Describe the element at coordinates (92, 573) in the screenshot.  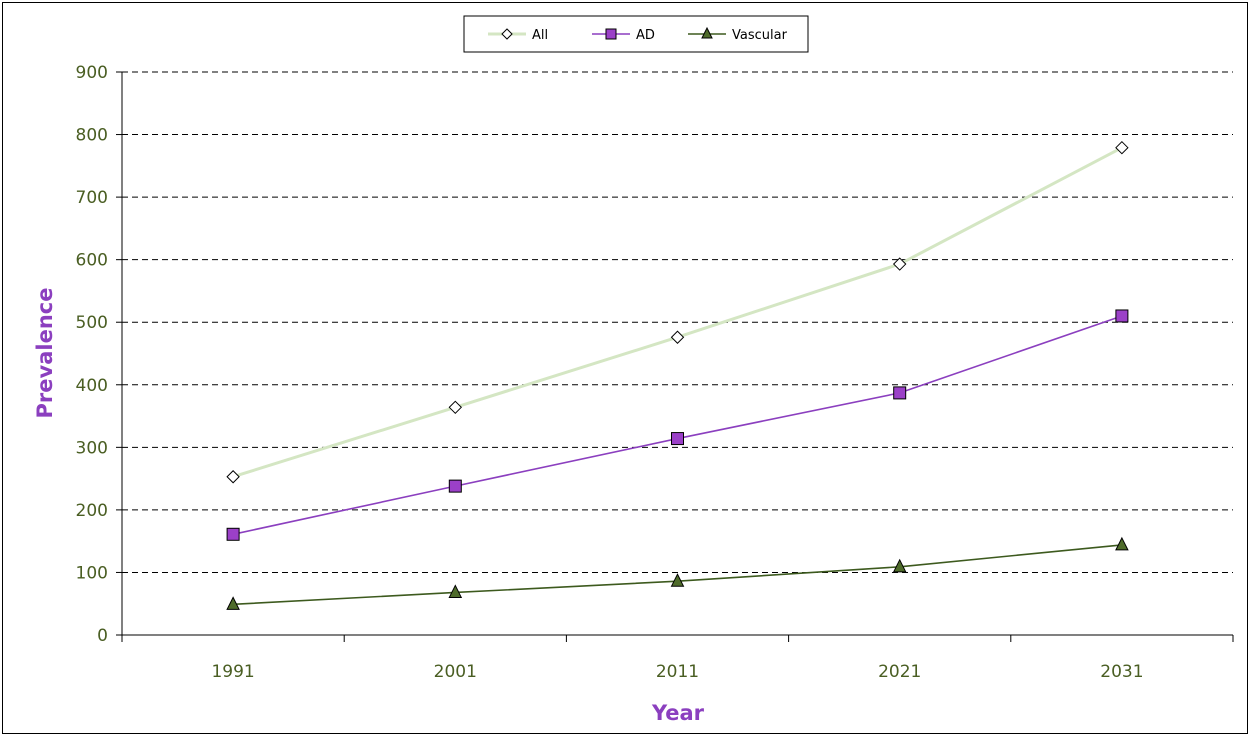
I see `y-tick-label: 100` at that location.